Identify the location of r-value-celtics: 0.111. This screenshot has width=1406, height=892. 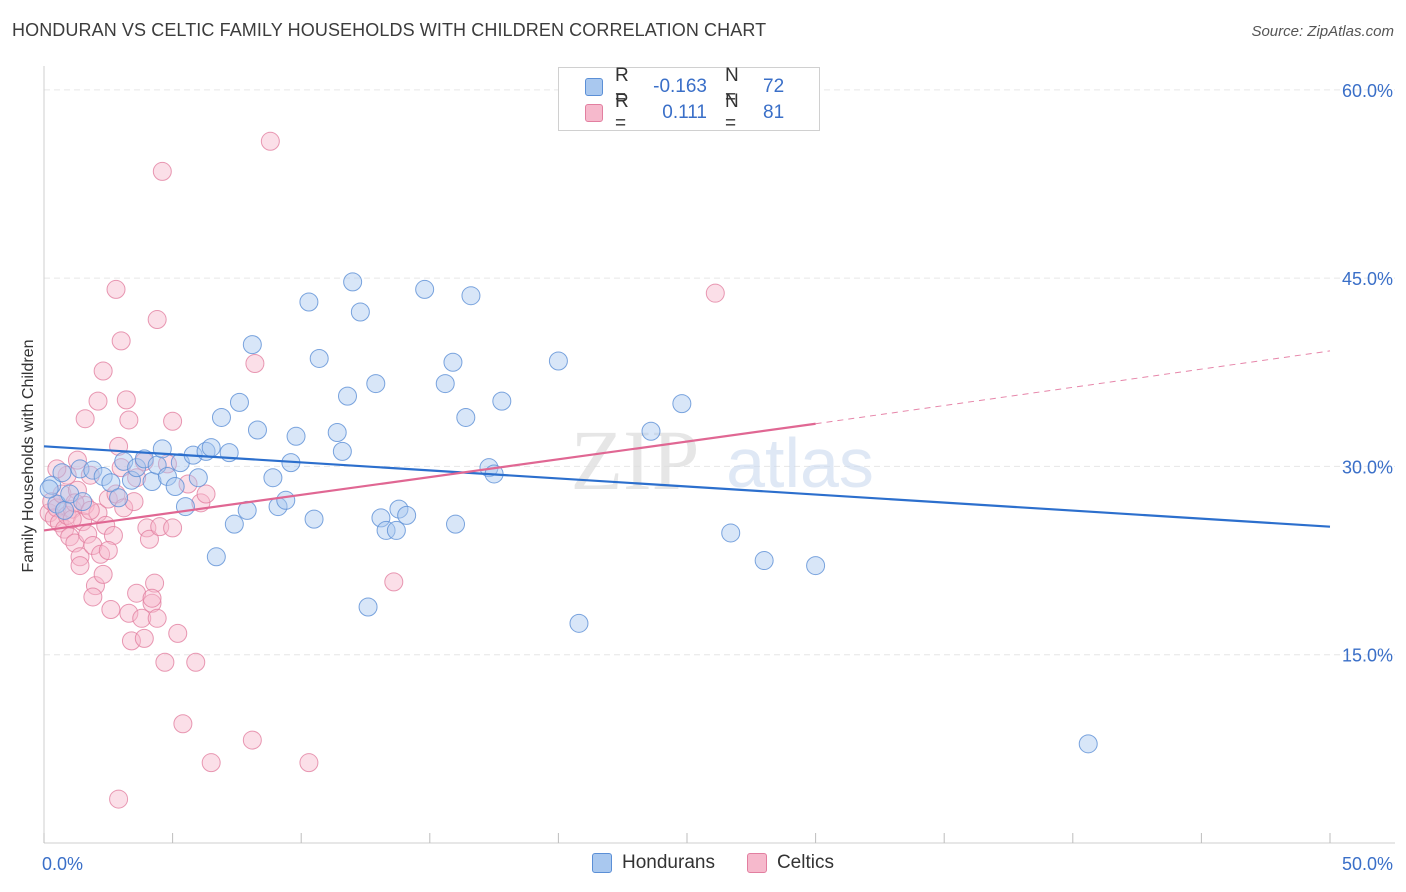
(684, 112).